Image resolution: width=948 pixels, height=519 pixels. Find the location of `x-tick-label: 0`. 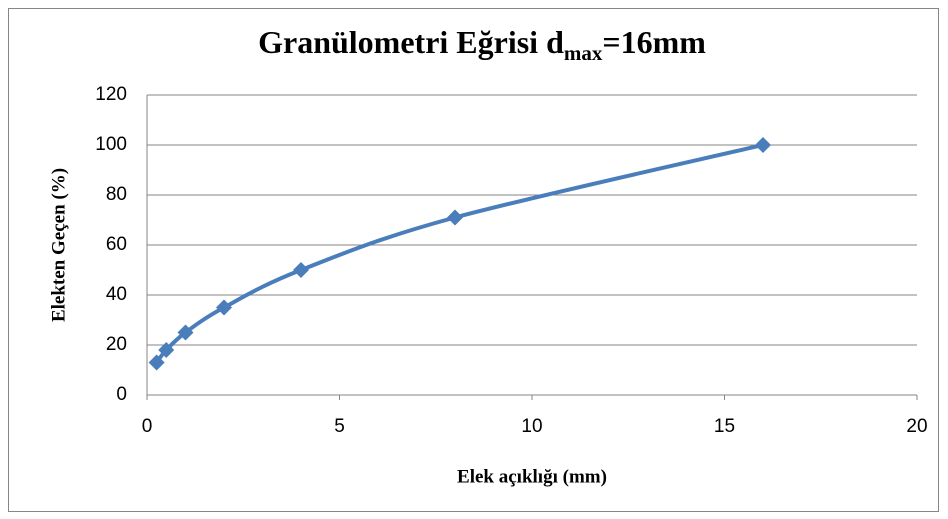

x-tick-label: 0 is located at coordinates (147, 426).